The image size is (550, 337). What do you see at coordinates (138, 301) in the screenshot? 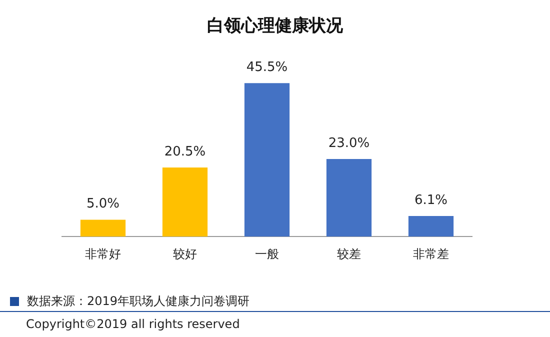
I see `source-note: 数据来源：2019年职场人健康力问卷调研` at bounding box center [138, 301].